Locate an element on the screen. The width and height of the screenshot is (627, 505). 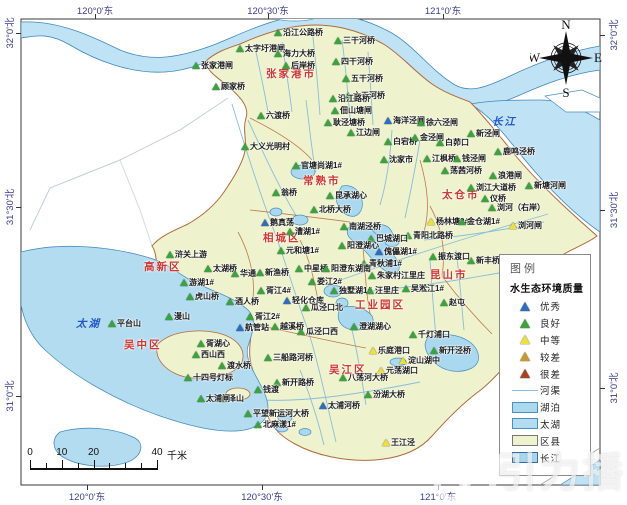
legend-row: 河渠 is located at coordinates (550, 390).